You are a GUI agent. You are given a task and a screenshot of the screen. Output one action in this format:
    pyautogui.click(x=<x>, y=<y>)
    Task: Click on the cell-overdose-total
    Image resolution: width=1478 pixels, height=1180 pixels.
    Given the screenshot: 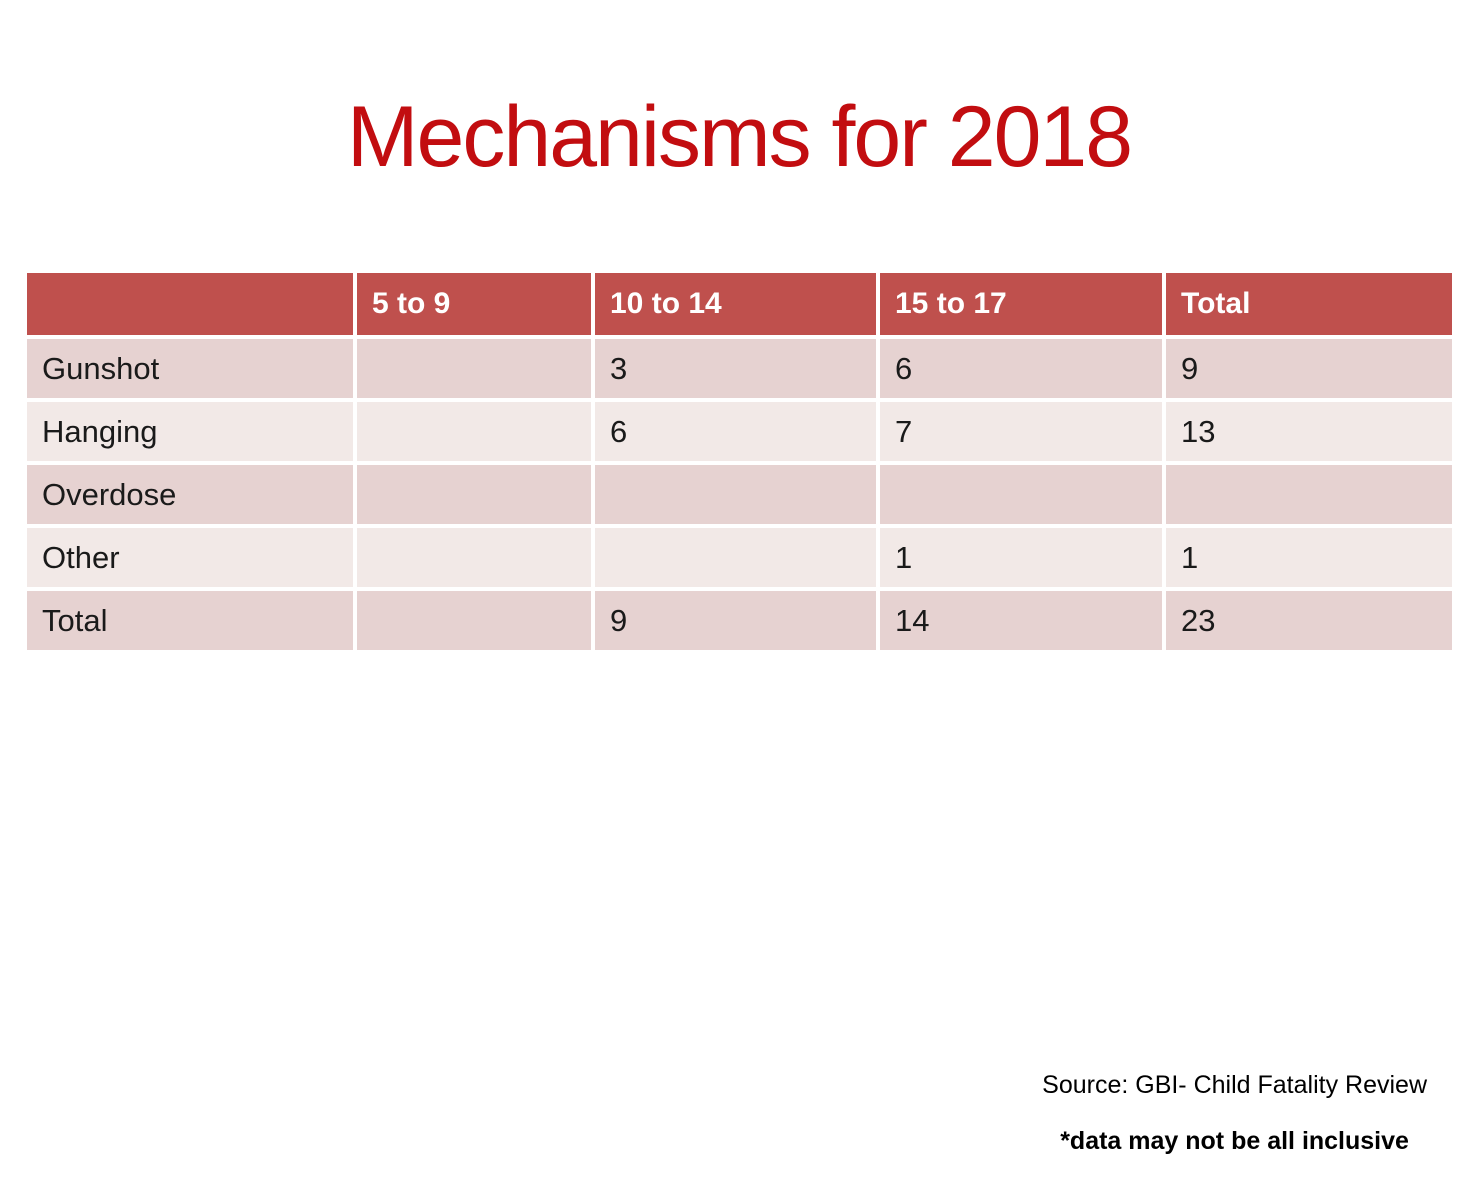 What is the action you would take?
    pyautogui.click(x=1309, y=494)
    